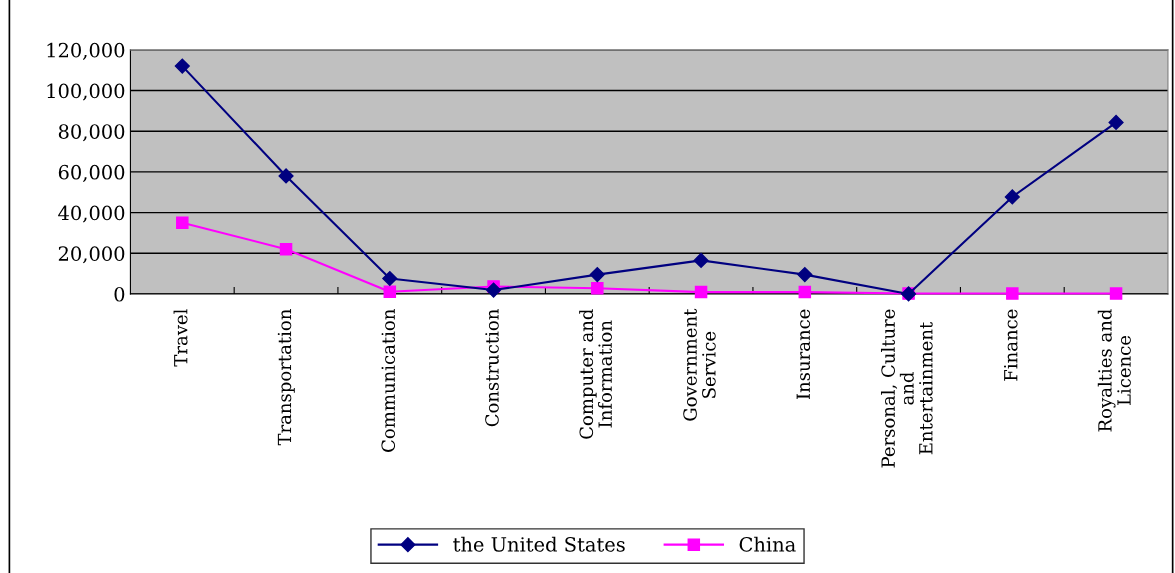 Image resolution: width=1175 pixels, height=573 pixels. What do you see at coordinates (699, 364) in the screenshot?
I see `x-tick-label: Government Service` at bounding box center [699, 364].